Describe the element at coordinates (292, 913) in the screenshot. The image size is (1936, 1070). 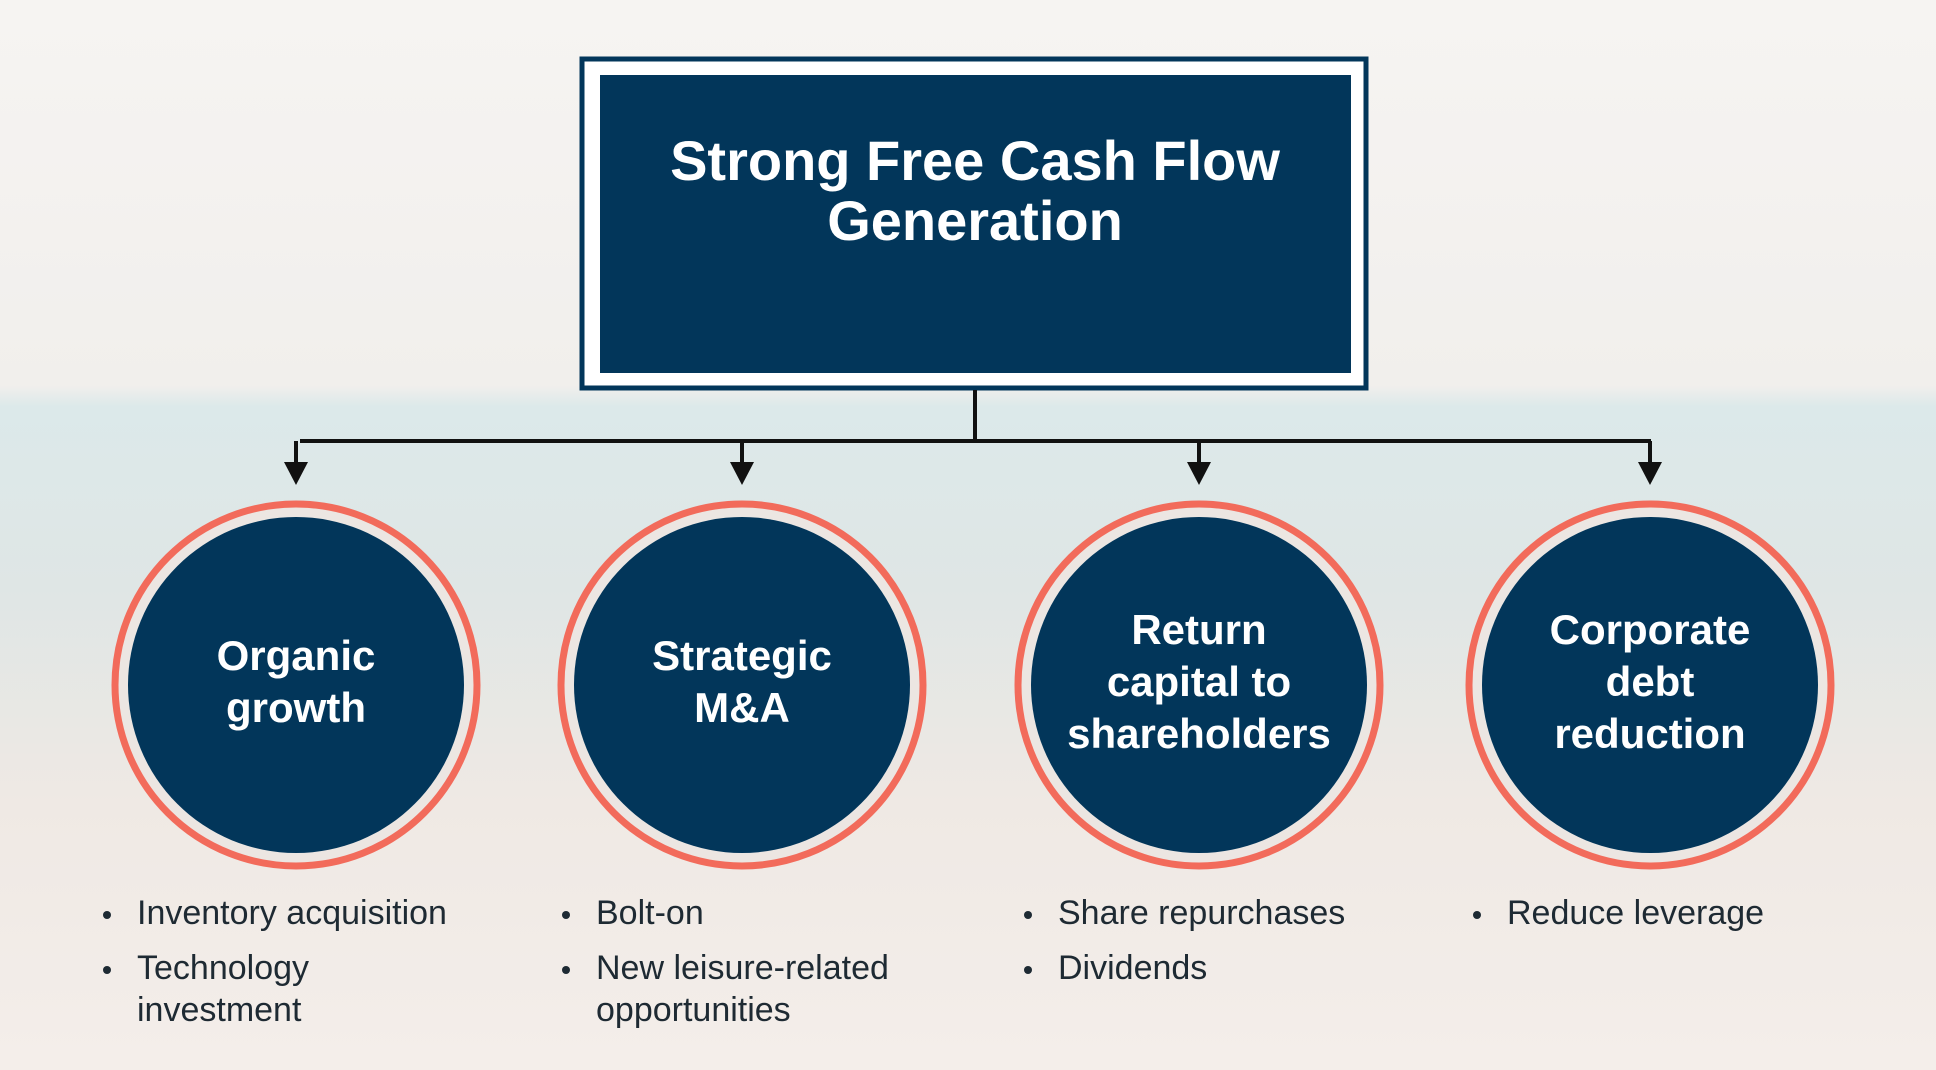
I see `bullet-text: Inventory acquisition` at that location.